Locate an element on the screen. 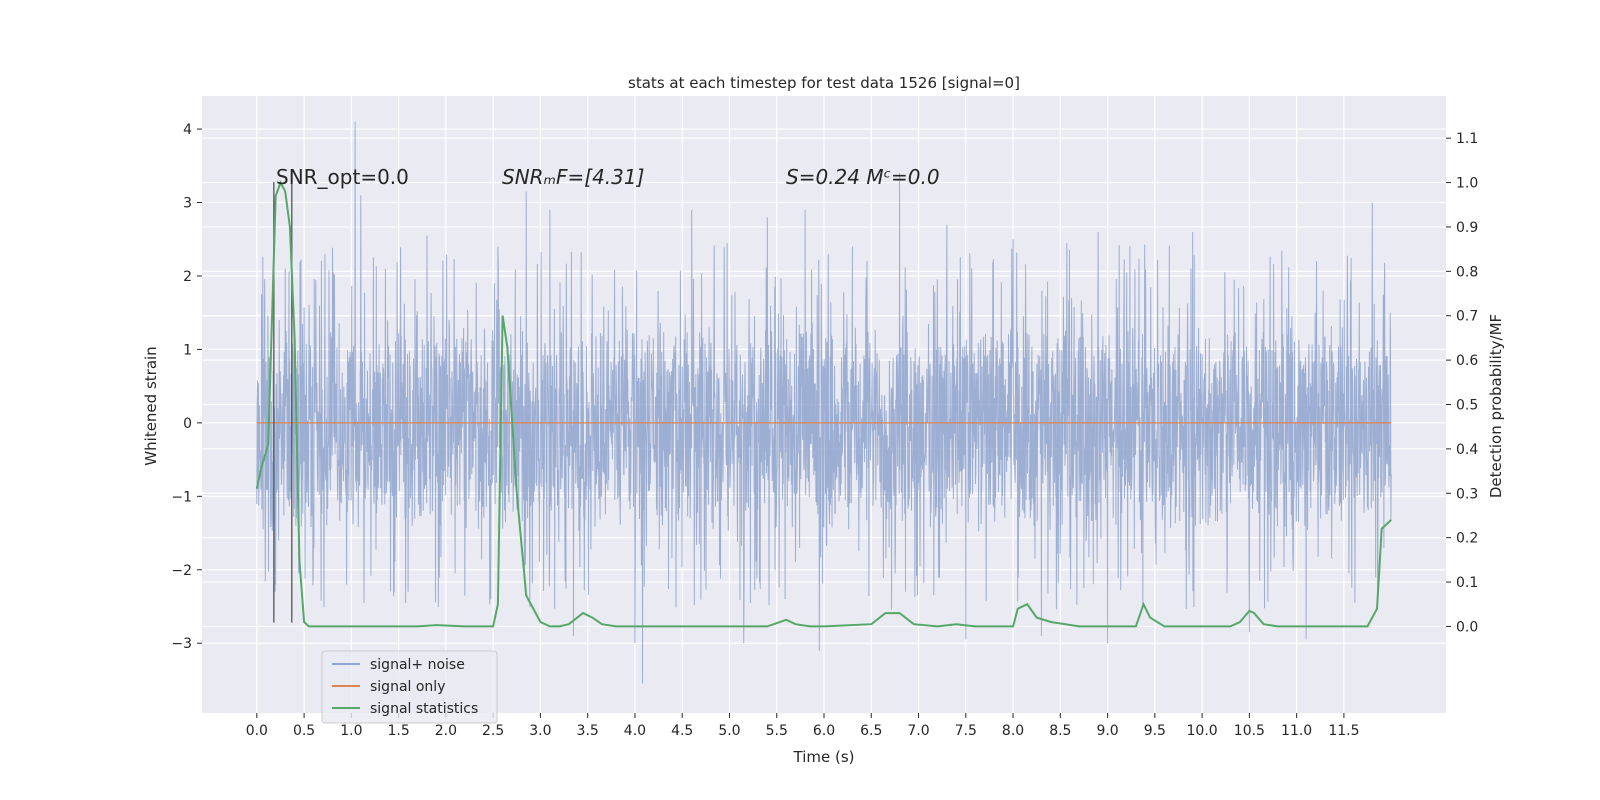 This screenshot has height=800, width=1600. x-tick-label: 0.5 is located at coordinates (304, 731).